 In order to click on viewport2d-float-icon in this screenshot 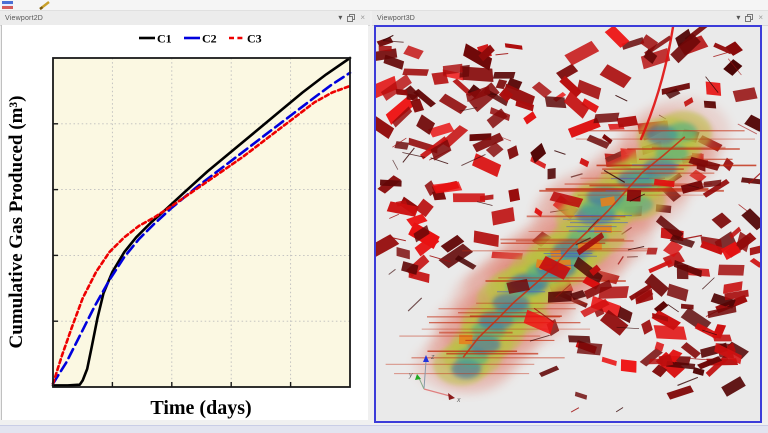, I will do `click(351, 18)`.